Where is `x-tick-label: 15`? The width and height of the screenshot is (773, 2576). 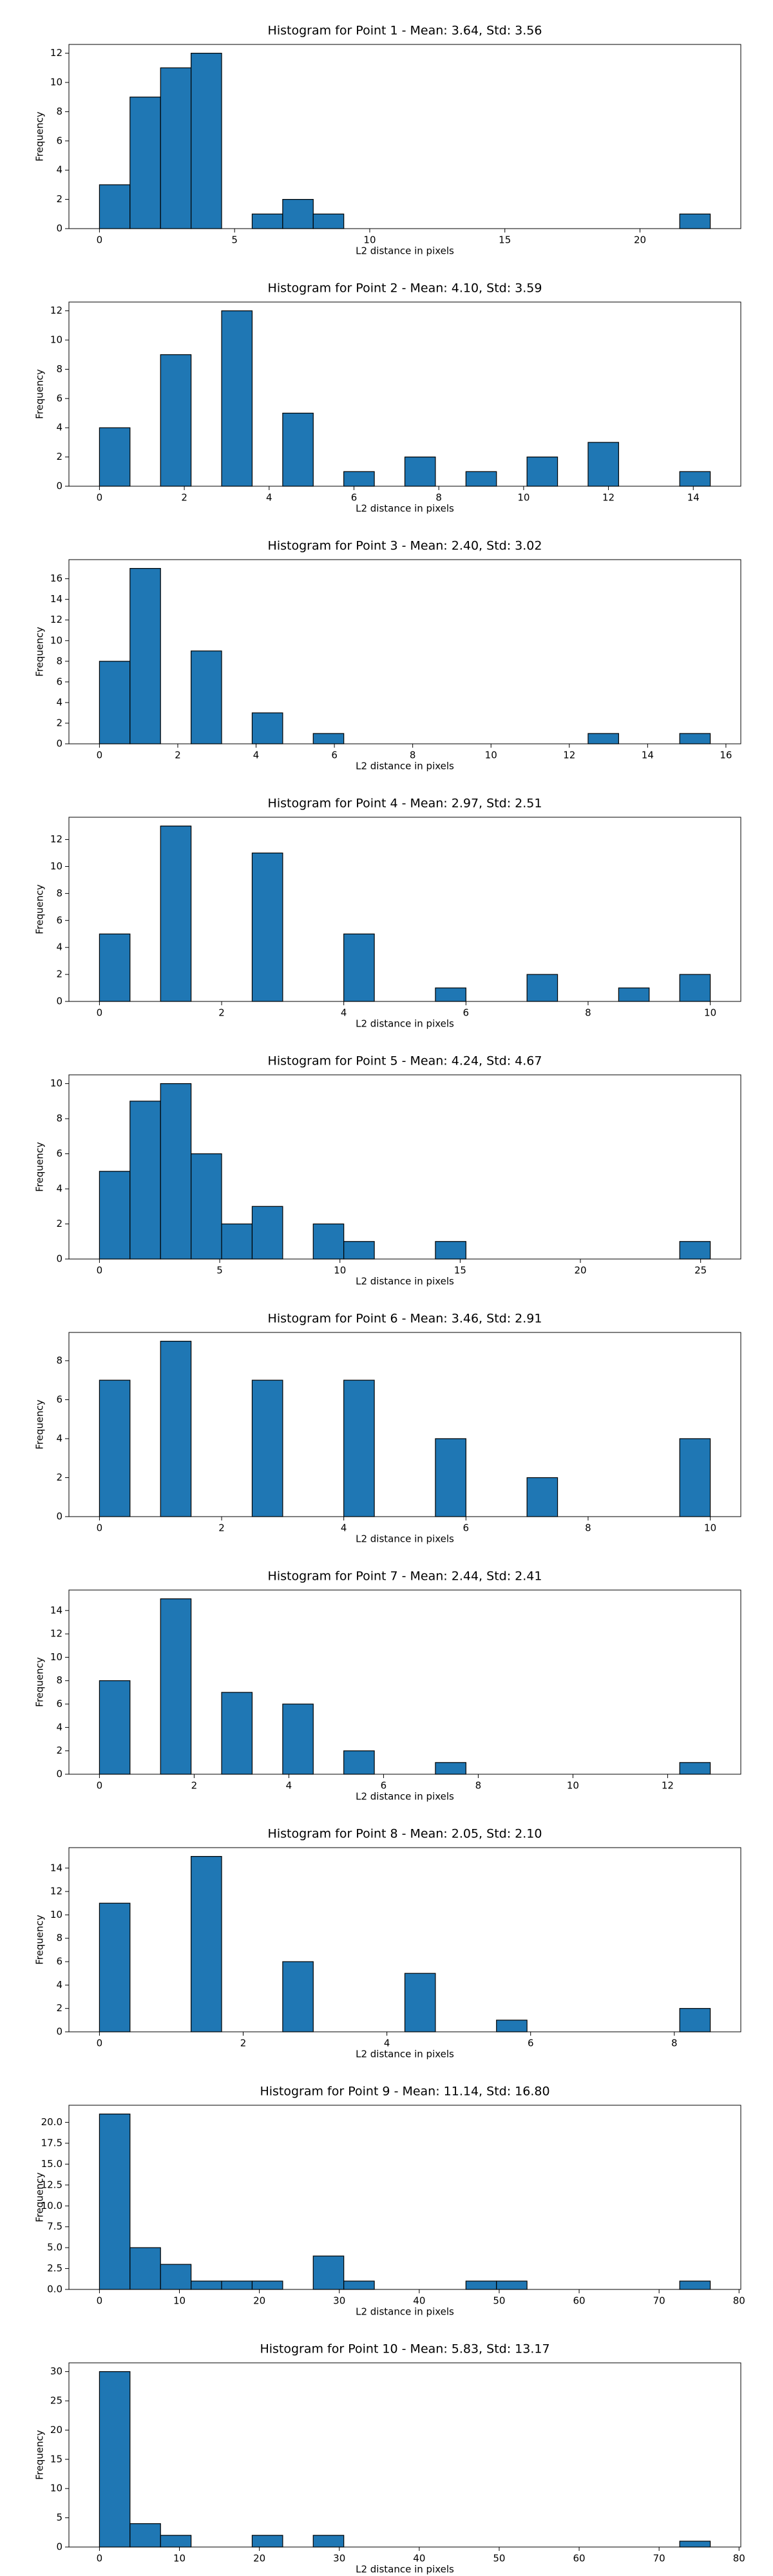 x-tick-label: 15 is located at coordinates (505, 240).